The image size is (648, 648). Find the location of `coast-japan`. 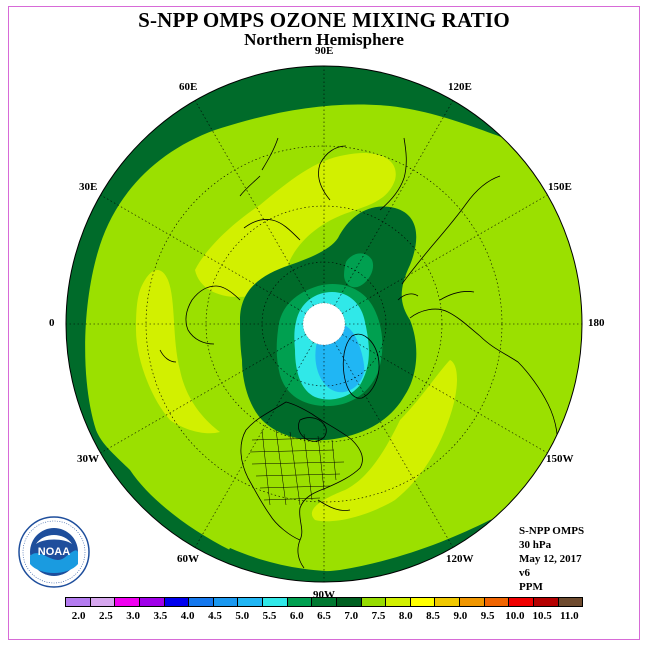

coast-japan is located at coordinates (259, 167).